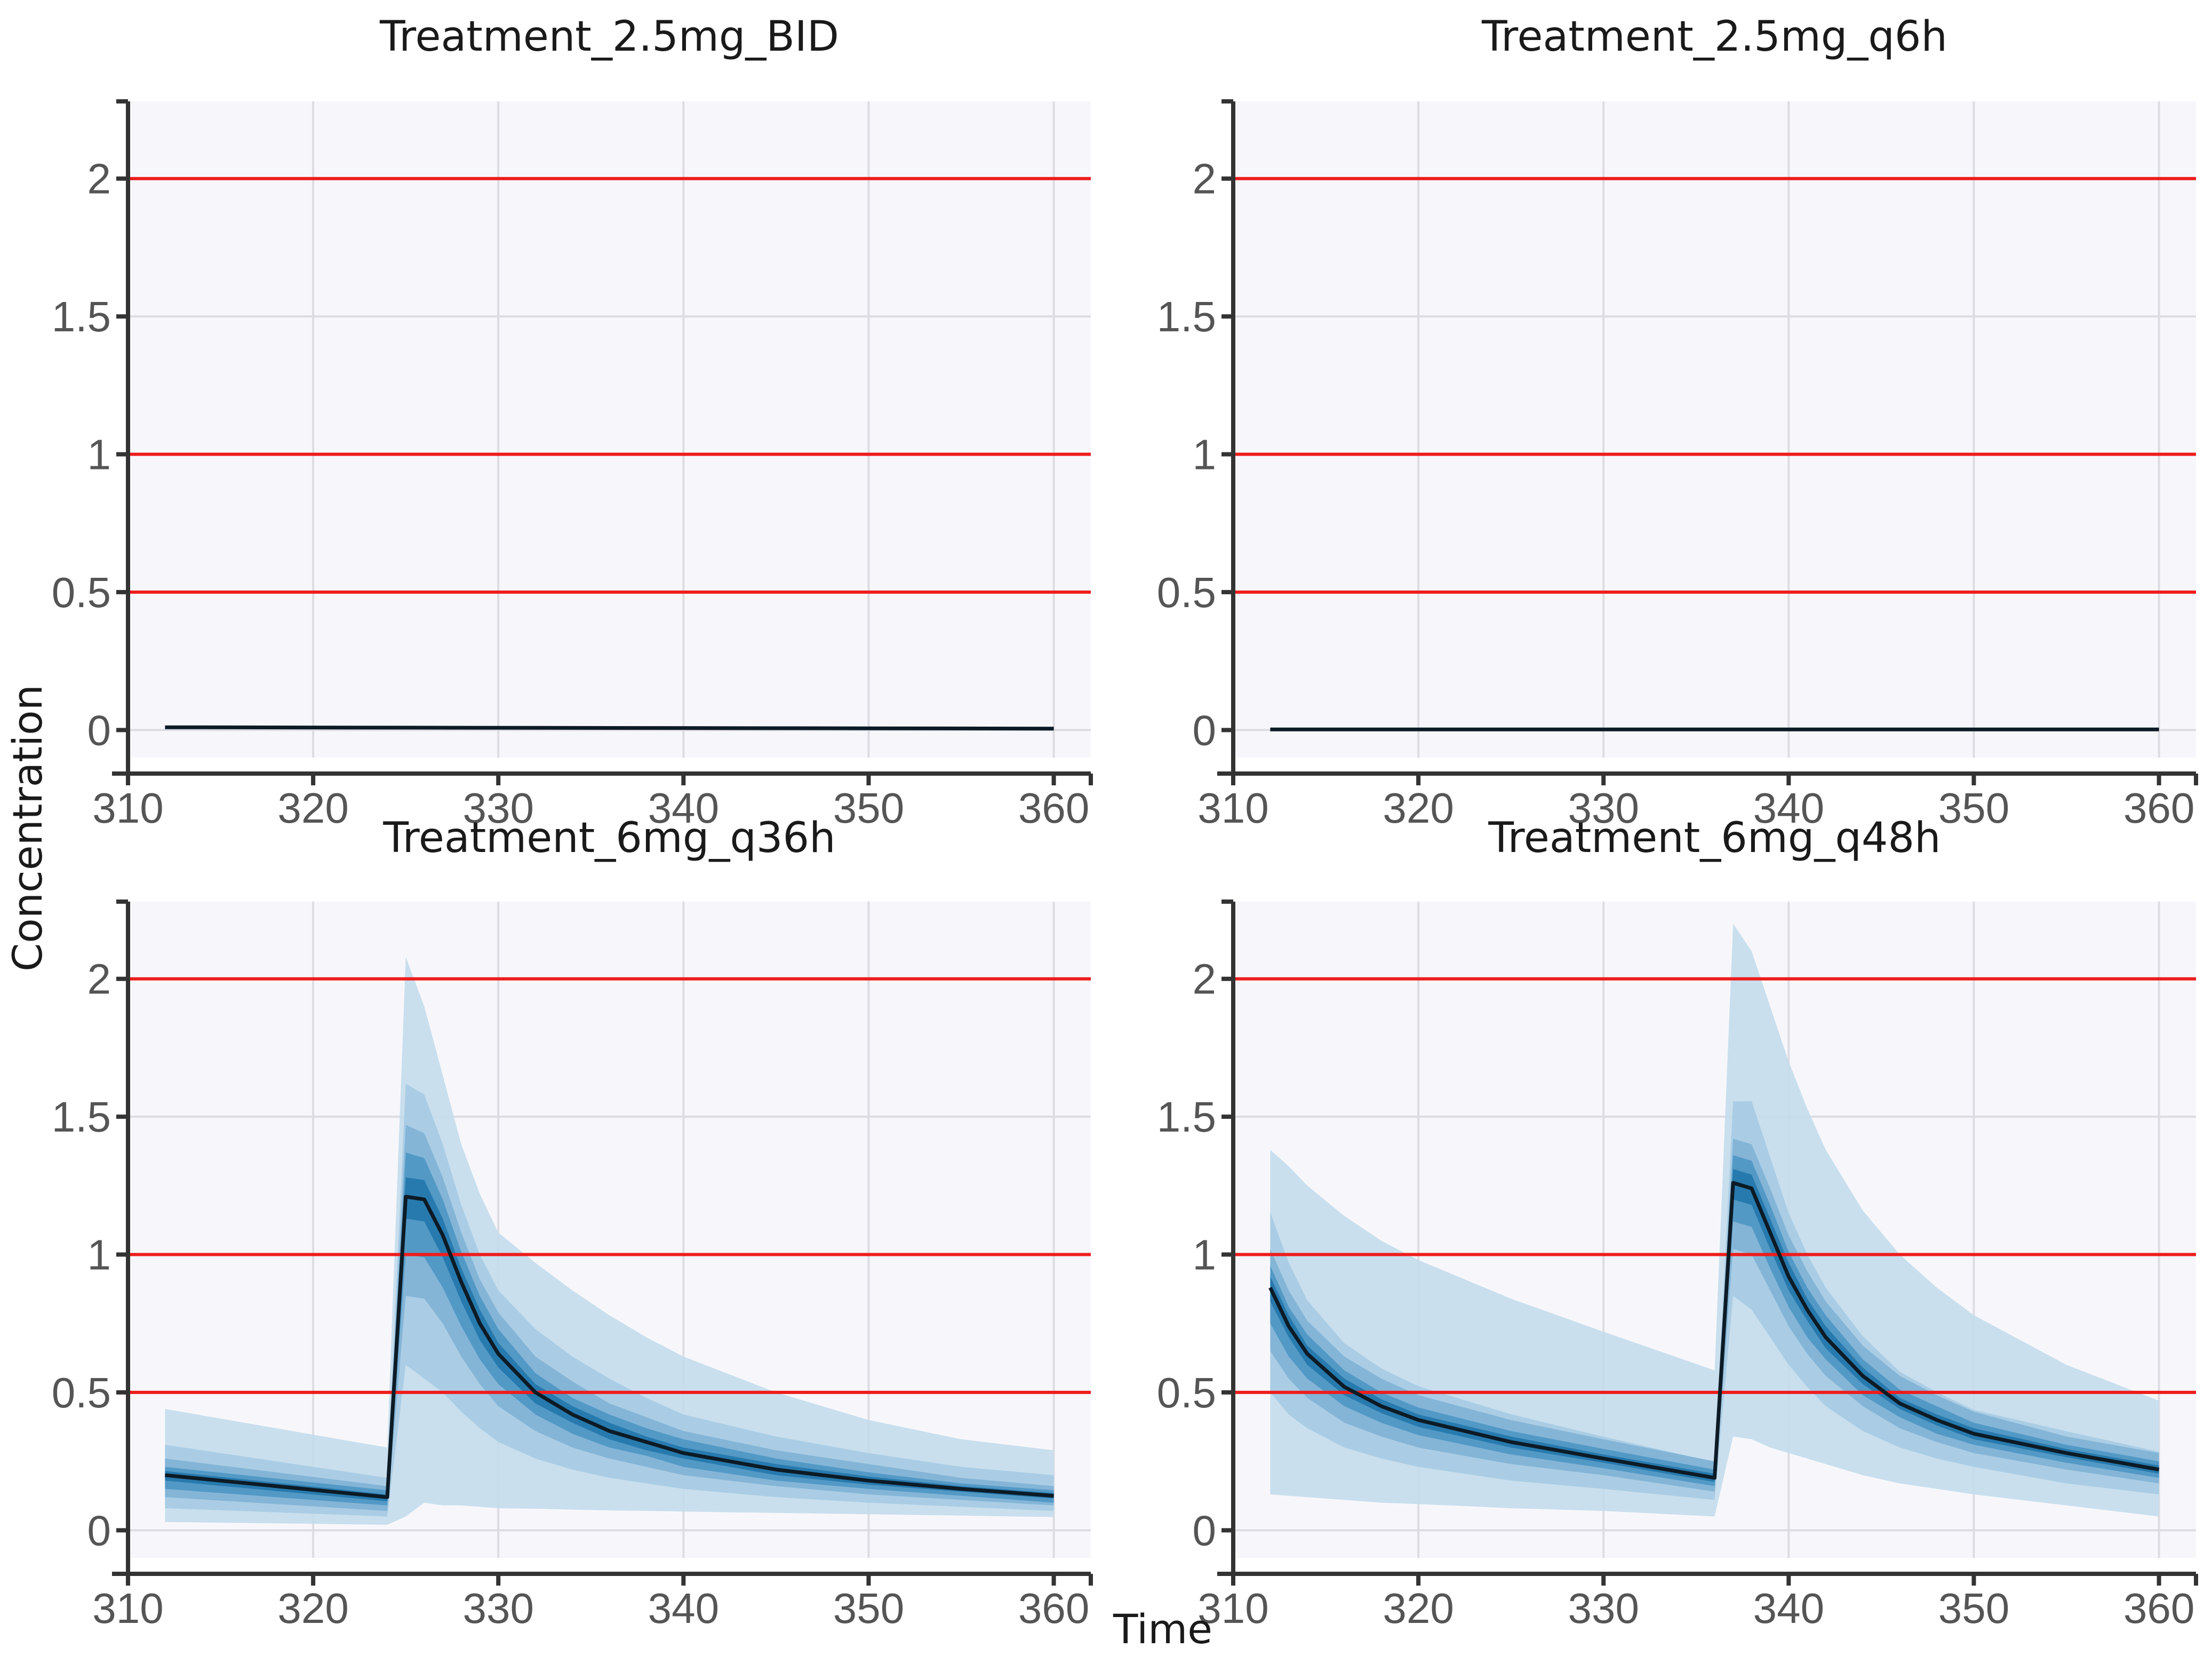 The width and height of the screenshot is (2212, 1656). What do you see at coordinates (609, 37) in the screenshot?
I see `panel-title: Treatment_2.5mg_BID` at bounding box center [609, 37].